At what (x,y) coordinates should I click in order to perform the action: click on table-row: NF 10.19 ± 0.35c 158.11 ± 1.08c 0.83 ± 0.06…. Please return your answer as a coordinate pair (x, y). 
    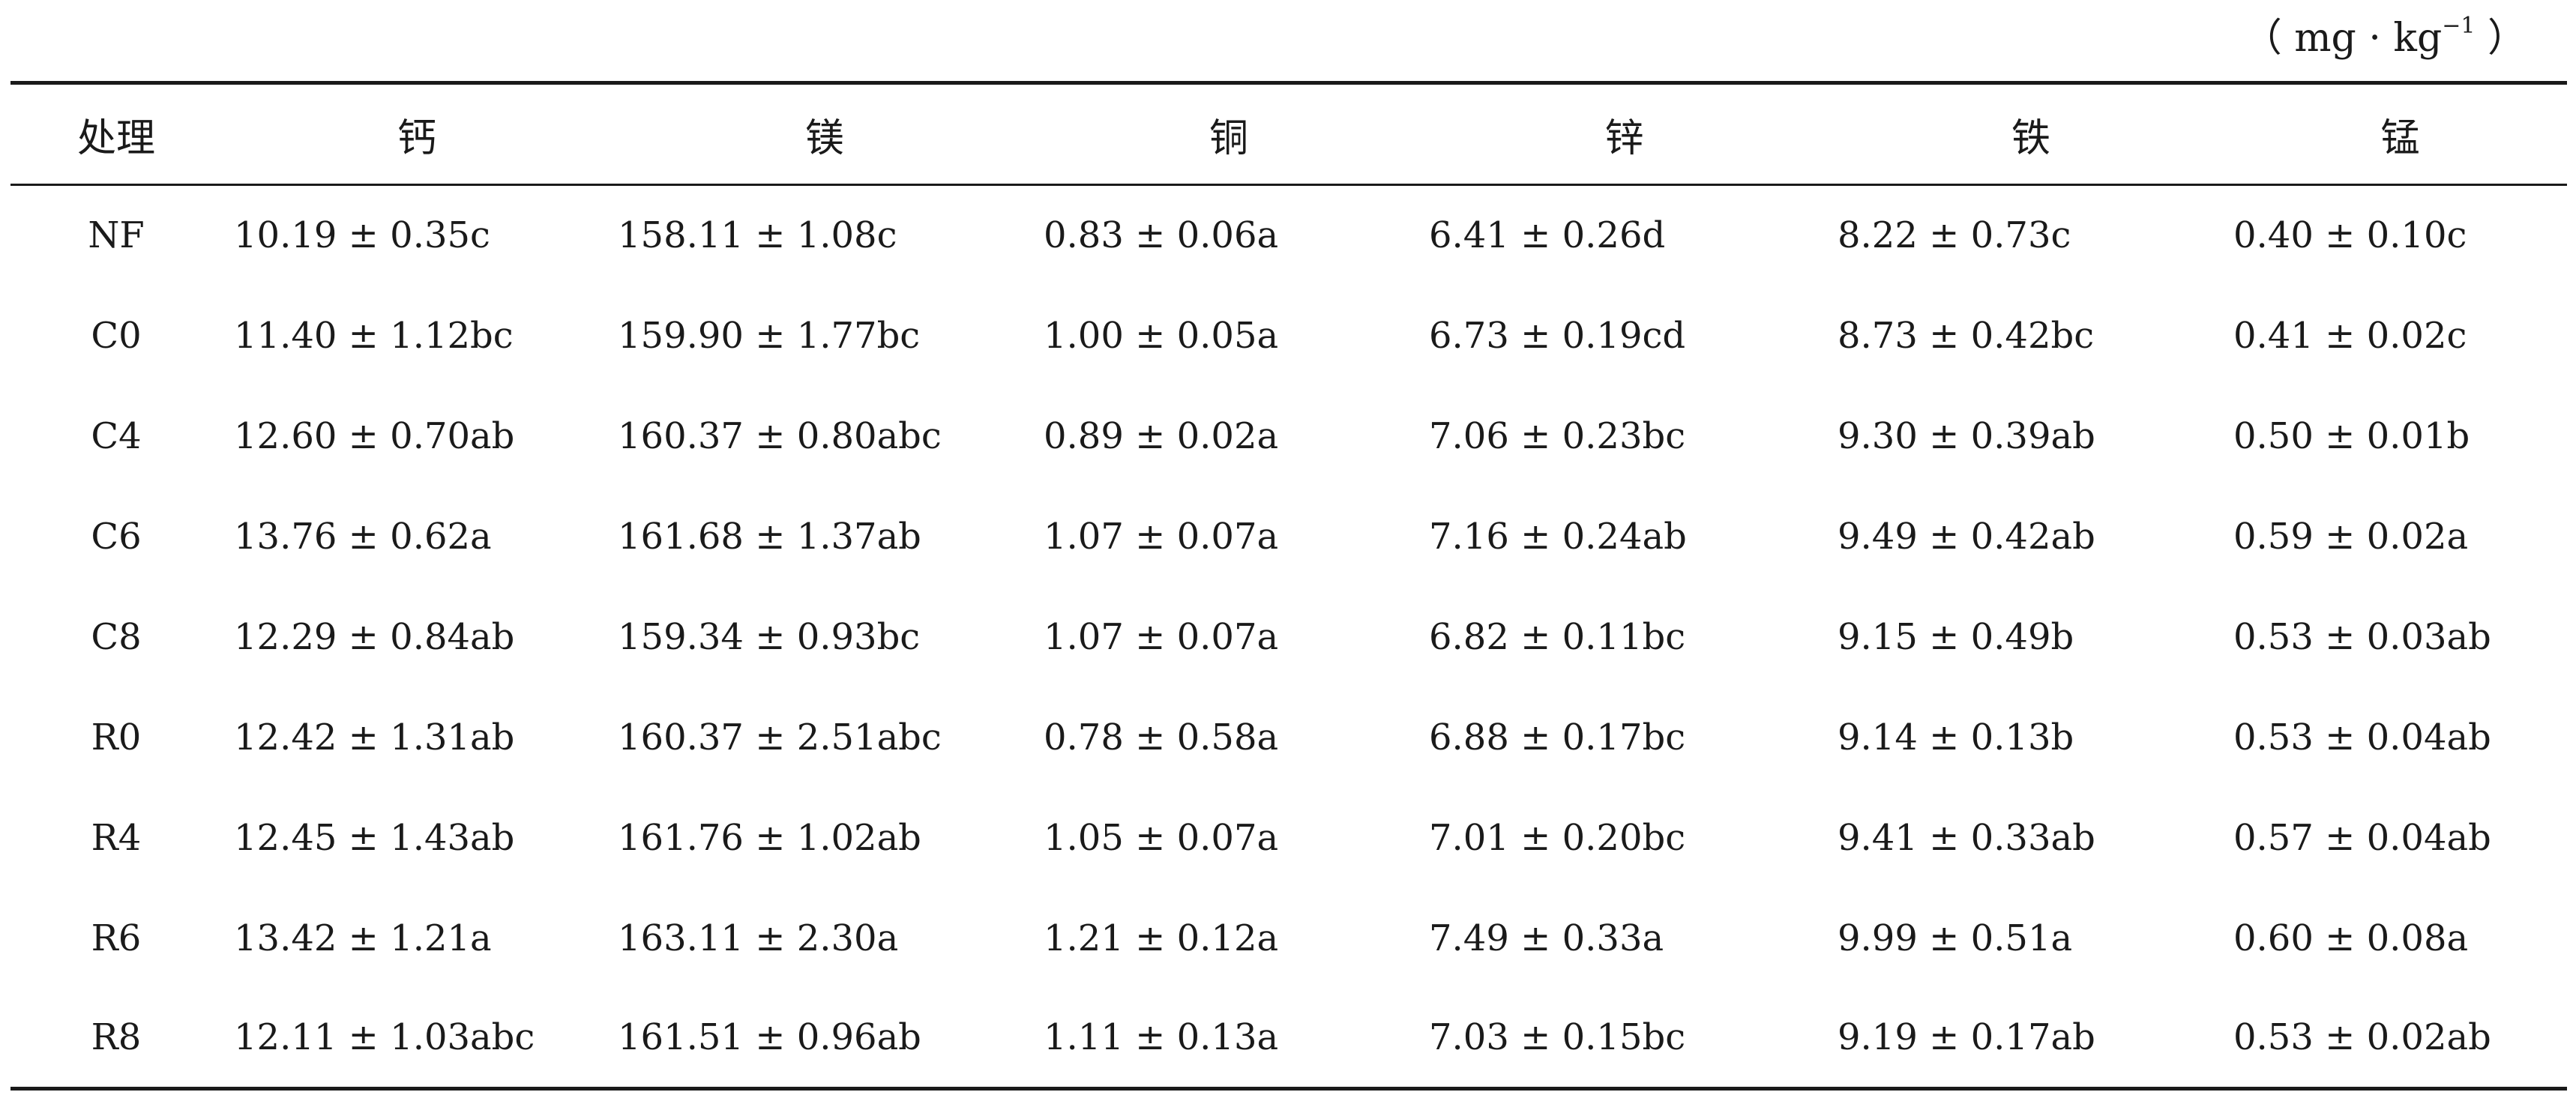
    Looking at the image, I should click on (1288, 235).